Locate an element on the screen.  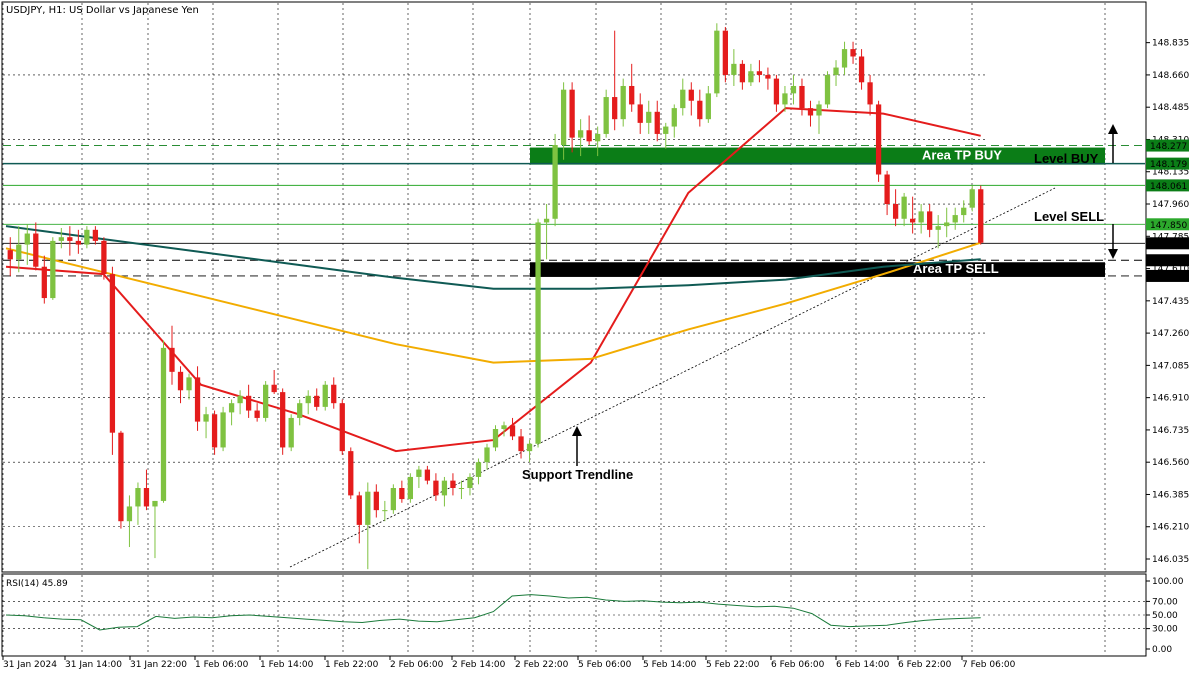
x-tick-label: 2 Feb 14:00 is located at coordinates (479, 665).